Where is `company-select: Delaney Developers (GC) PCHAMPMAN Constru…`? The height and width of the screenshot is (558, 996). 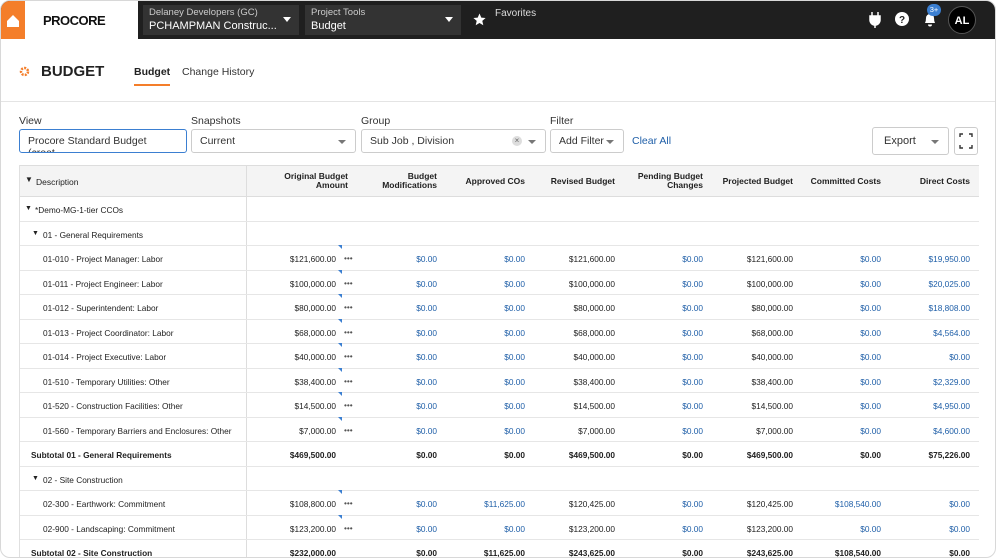
company-select: Delaney Developers (GC) PCHAMPMAN Constru… is located at coordinates (221, 20).